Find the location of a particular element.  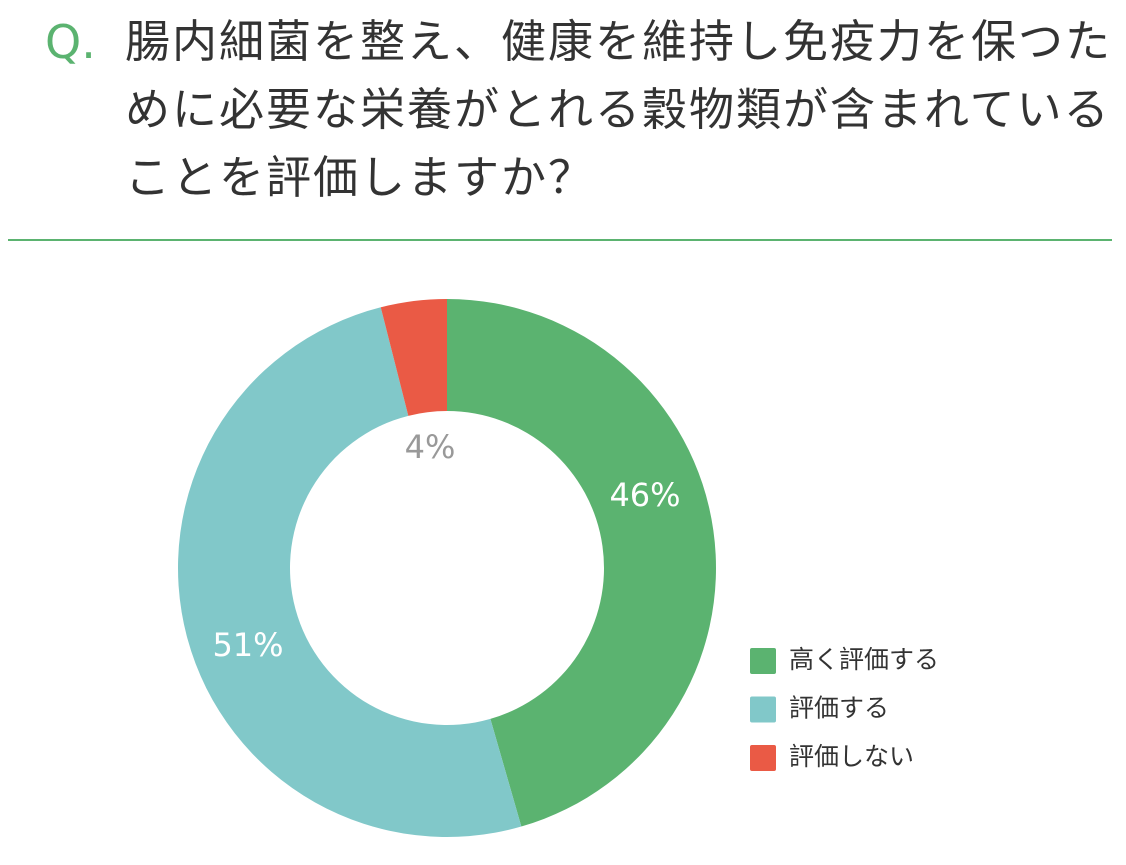

legend-label: 評価しない is located at coordinates (851, 756).